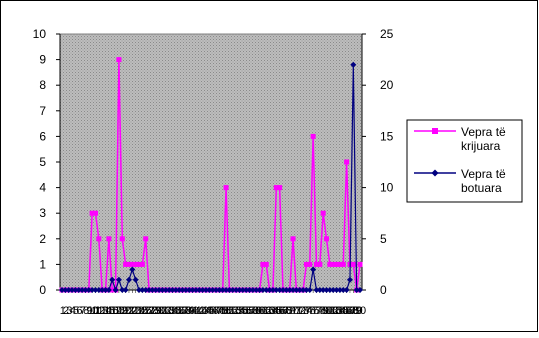 The width and height of the screenshot is (539, 338). What do you see at coordinates (73, 311) in the screenshot?
I see `x-tick-label: 4` at bounding box center [73, 311].